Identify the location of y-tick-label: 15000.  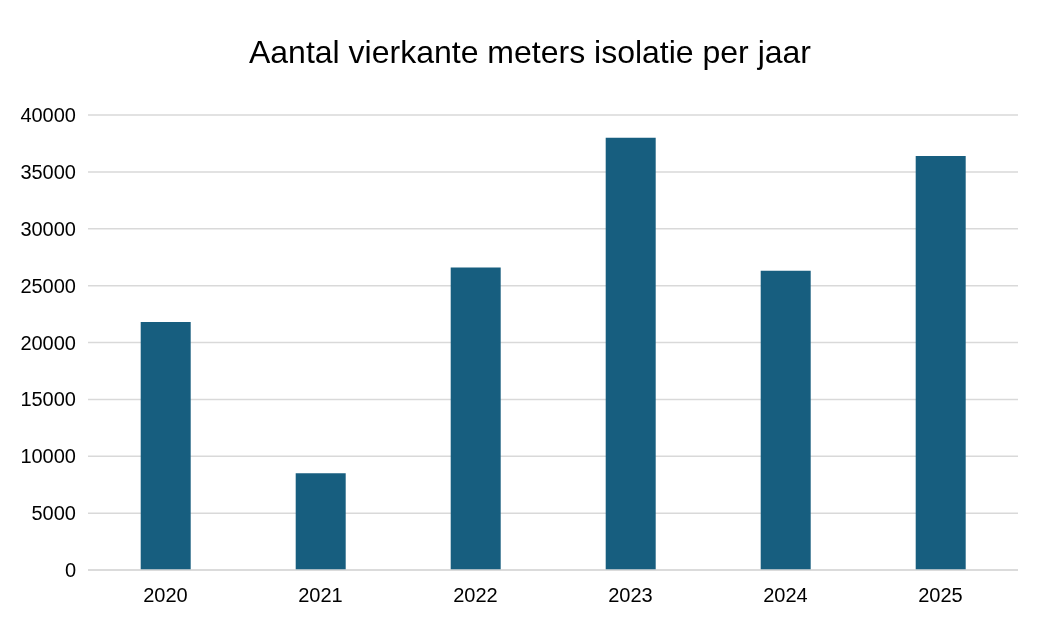
(48, 399).